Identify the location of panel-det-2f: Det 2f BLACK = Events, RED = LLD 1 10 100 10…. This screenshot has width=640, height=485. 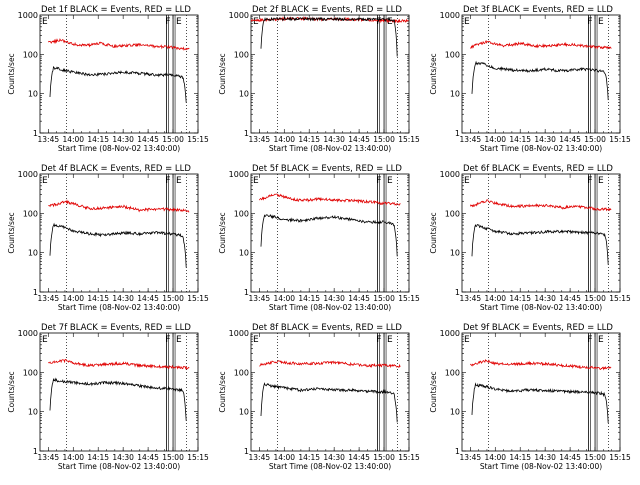
(319, 79).